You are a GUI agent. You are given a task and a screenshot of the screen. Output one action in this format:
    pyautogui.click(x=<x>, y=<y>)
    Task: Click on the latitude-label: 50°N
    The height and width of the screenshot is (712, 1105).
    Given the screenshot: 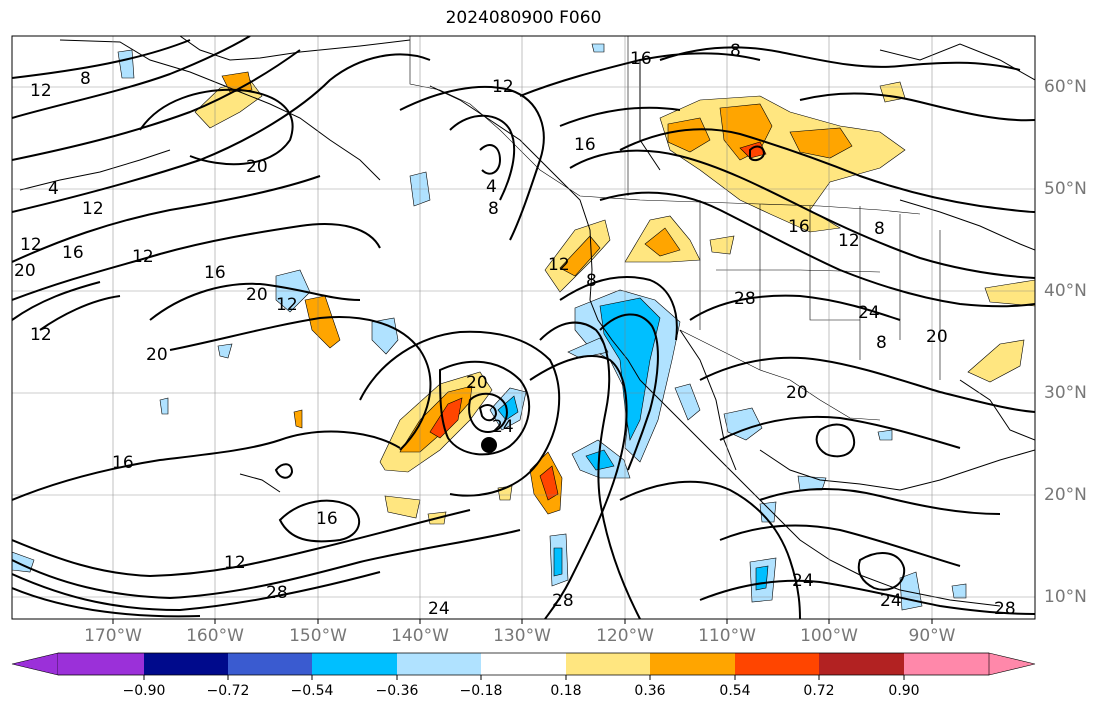 What is the action you would take?
    pyautogui.click(x=1065, y=189)
    